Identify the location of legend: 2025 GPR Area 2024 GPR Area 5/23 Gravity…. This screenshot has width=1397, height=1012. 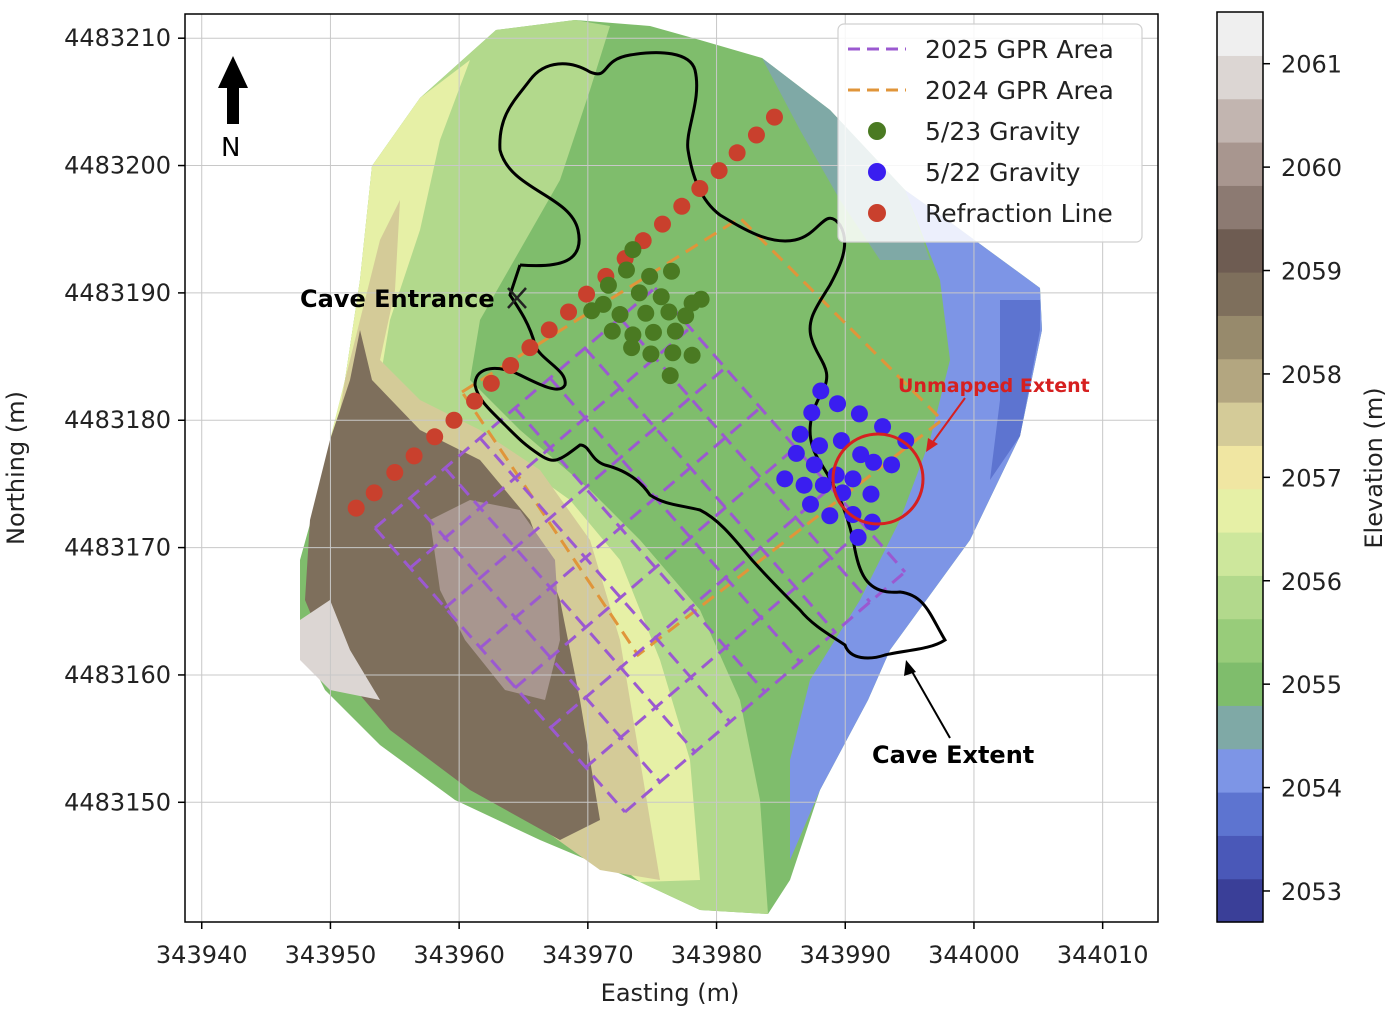
(990, 133).